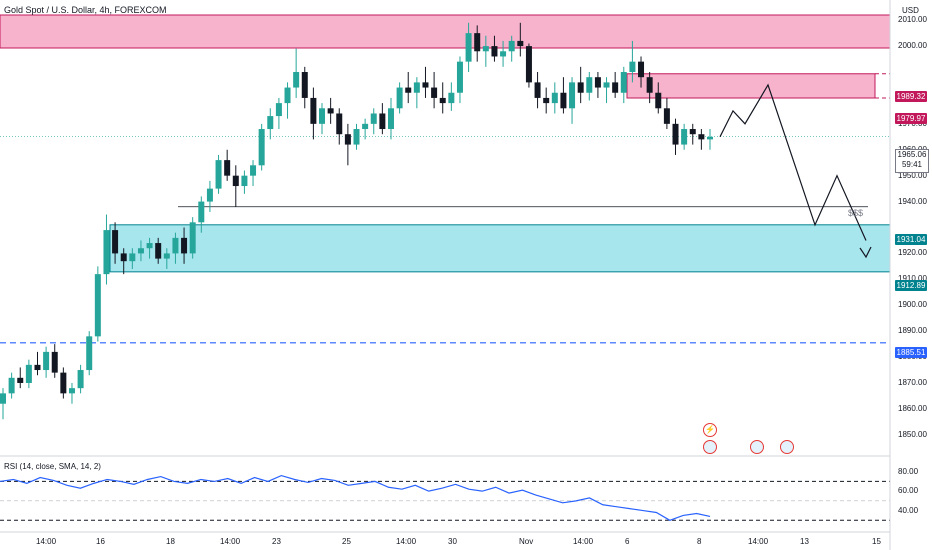 The image size is (932, 550). I want to click on last-price-tag: 1965.06 59:41, so click(912, 161).